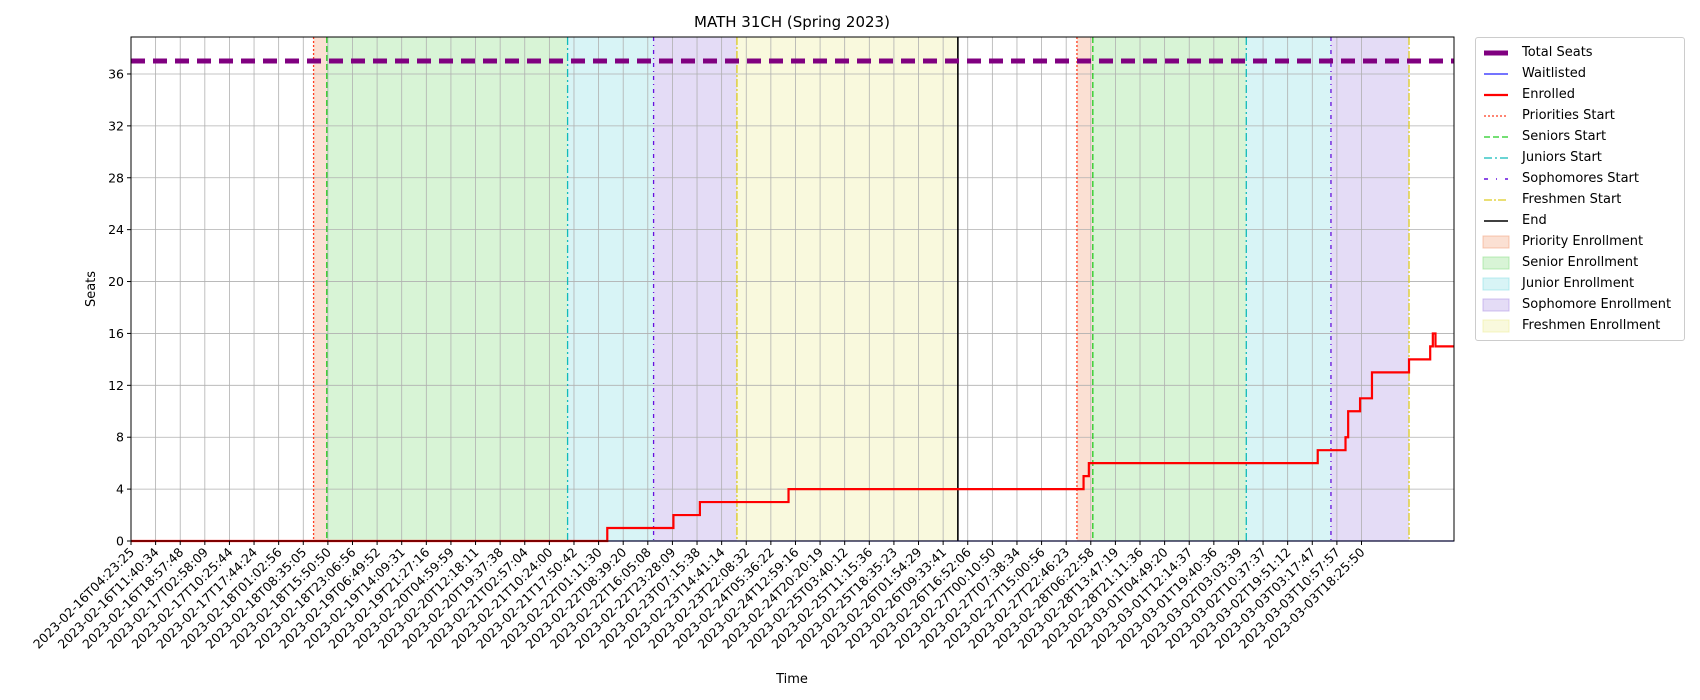 The height and width of the screenshot is (700, 1700). What do you see at coordinates (847, 289) in the screenshot?
I see `region-freshmen-enrollment` at bounding box center [847, 289].